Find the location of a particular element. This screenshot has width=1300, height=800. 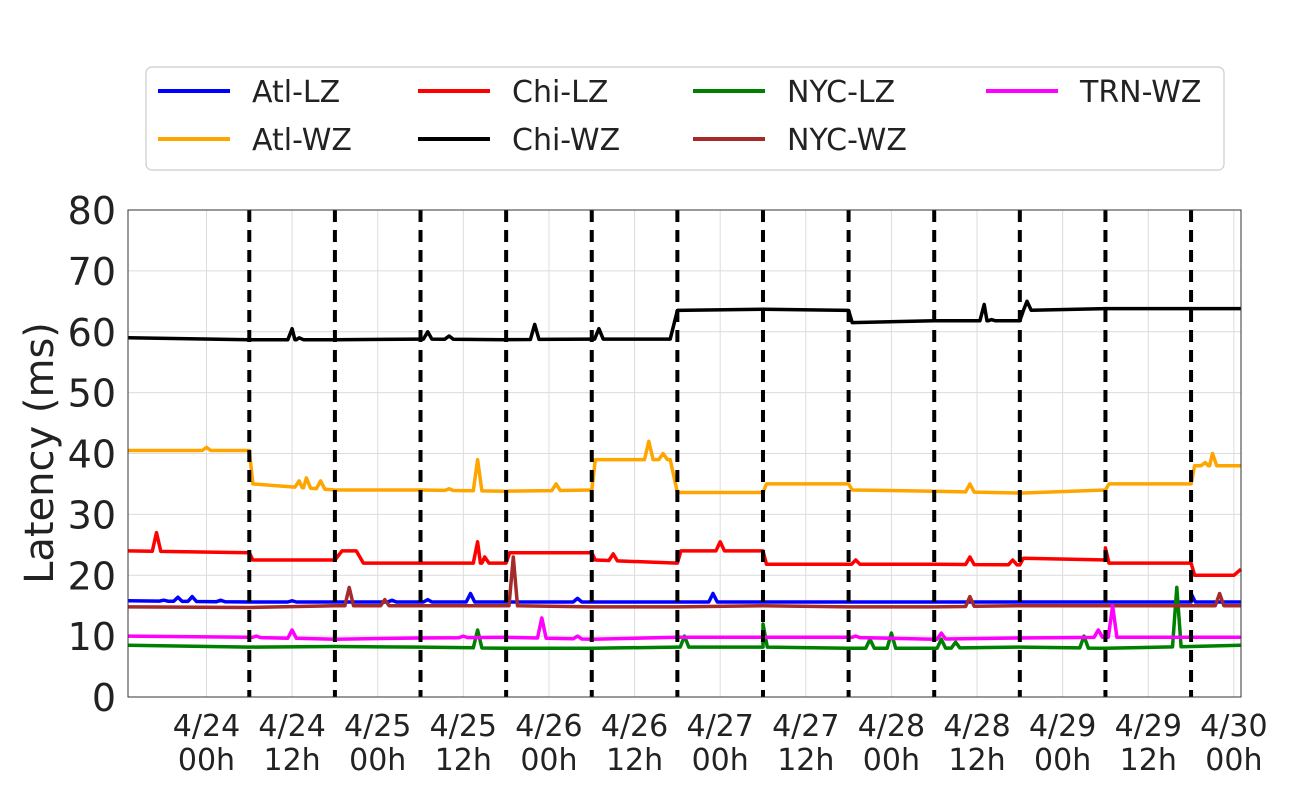

legend-entry-trn-wz: TRN-WZ is located at coordinates (1093, 92).